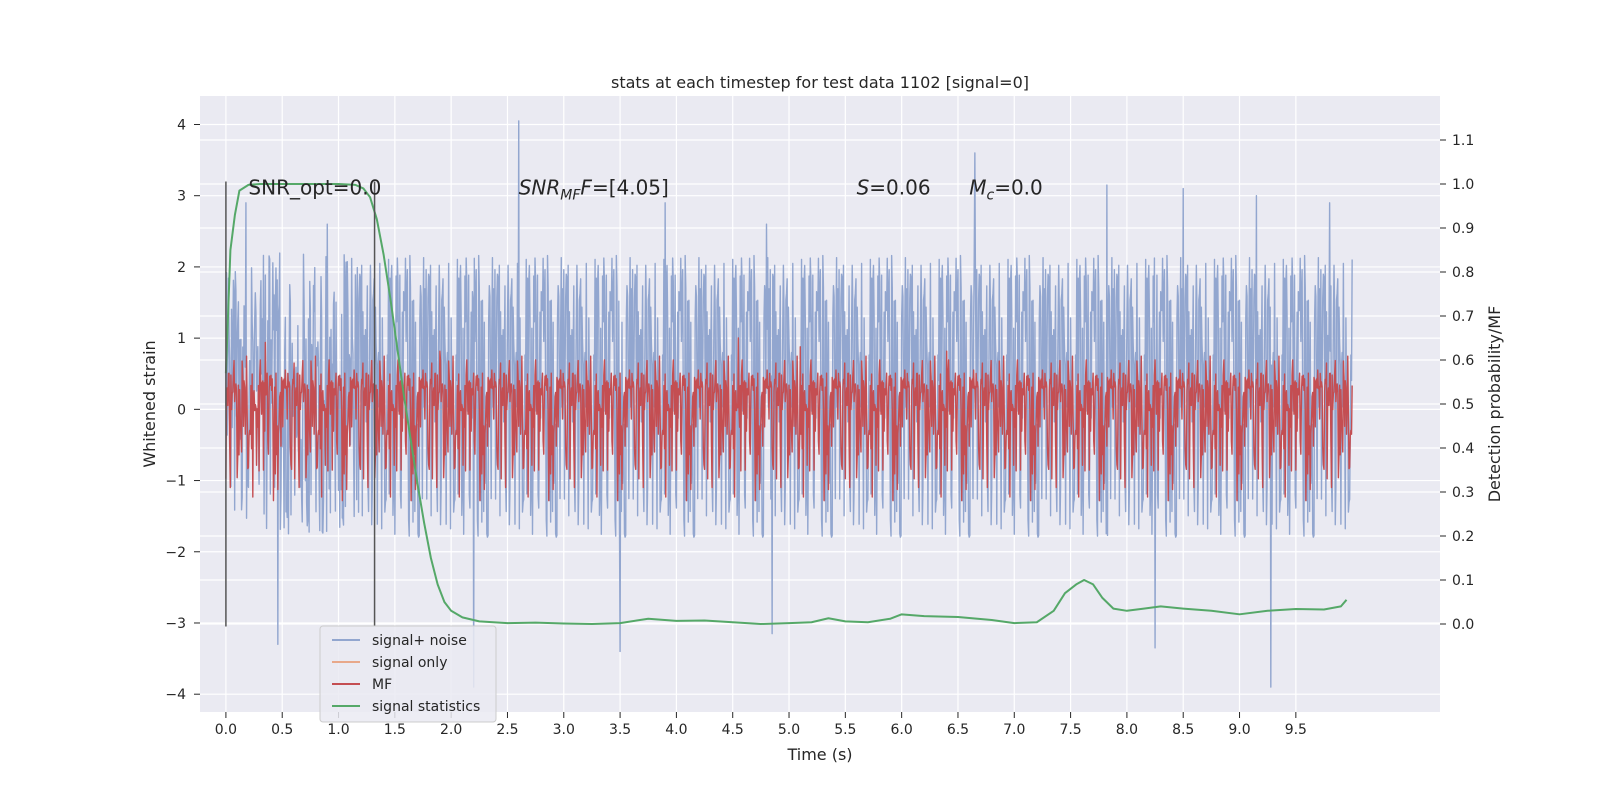  What do you see at coordinates (1463, 537) in the screenshot?
I see `y-right-tick-label: 0.2` at bounding box center [1463, 537].